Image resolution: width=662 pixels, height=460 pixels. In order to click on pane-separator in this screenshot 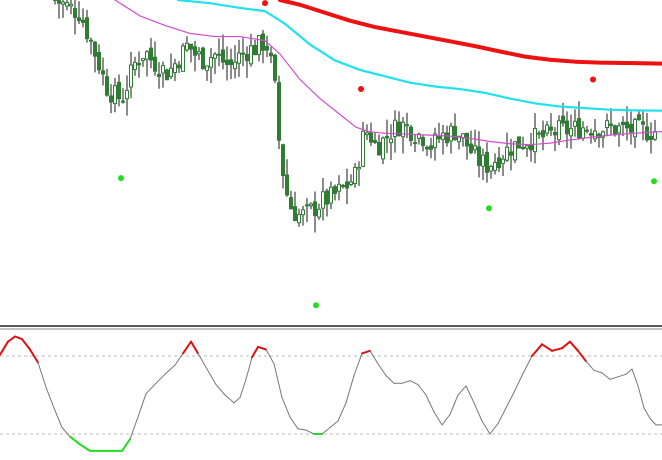, I will do `click(331, 327)`.